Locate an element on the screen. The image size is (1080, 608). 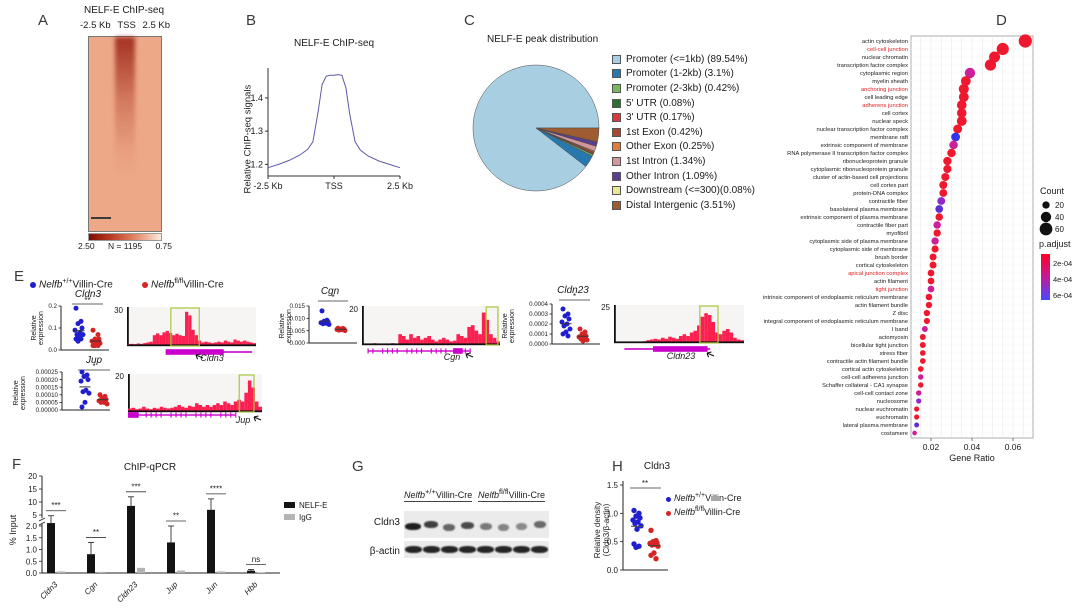
go-term-label: extrinsic component of plasma membrane is located at coordinates (854, 218).